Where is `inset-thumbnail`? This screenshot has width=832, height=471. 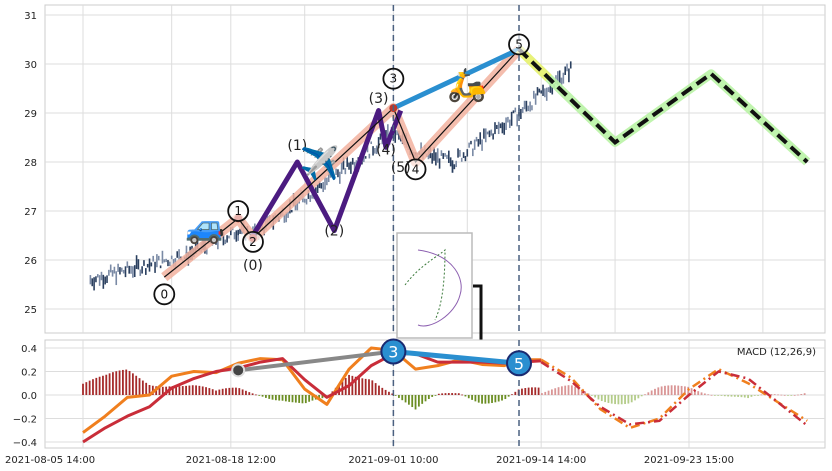 inset-thumbnail is located at coordinates (434, 285).